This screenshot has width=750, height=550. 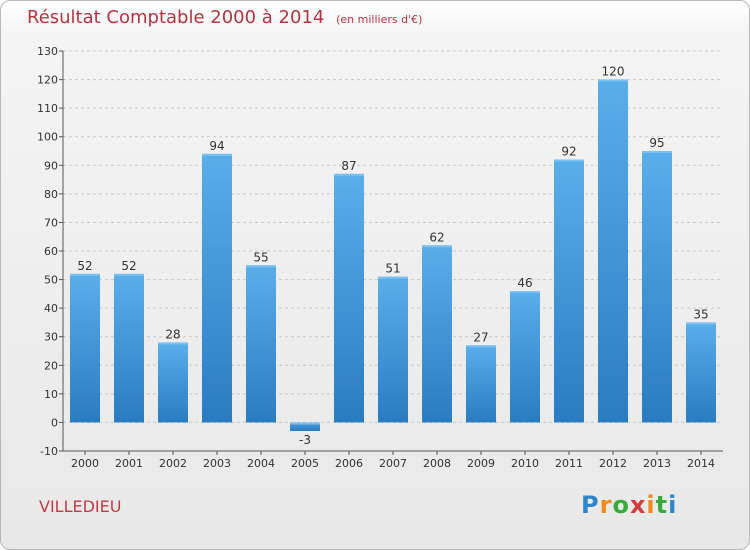 What do you see at coordinates (393, 277) in the screenshot?
I see `bar-highlight-2007` at bounding box center [393, 277].